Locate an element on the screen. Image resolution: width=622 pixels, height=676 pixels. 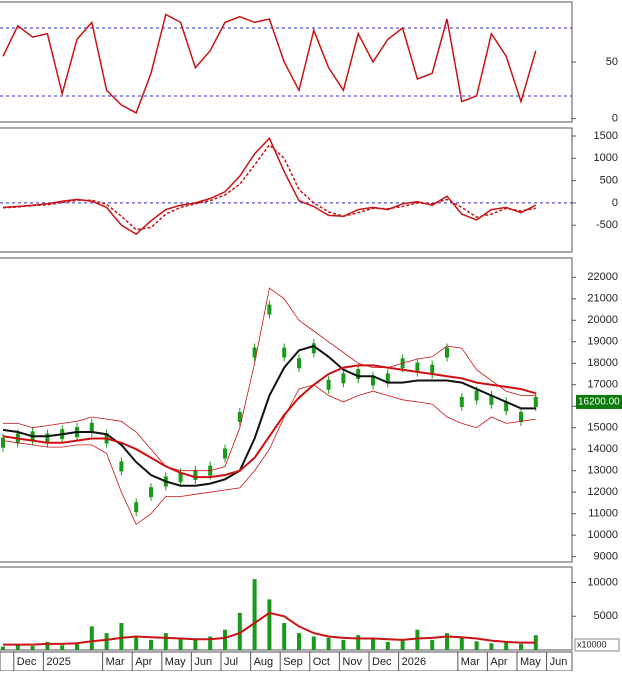
y-tick-label: 1000 is located at coordinates (606, 158).